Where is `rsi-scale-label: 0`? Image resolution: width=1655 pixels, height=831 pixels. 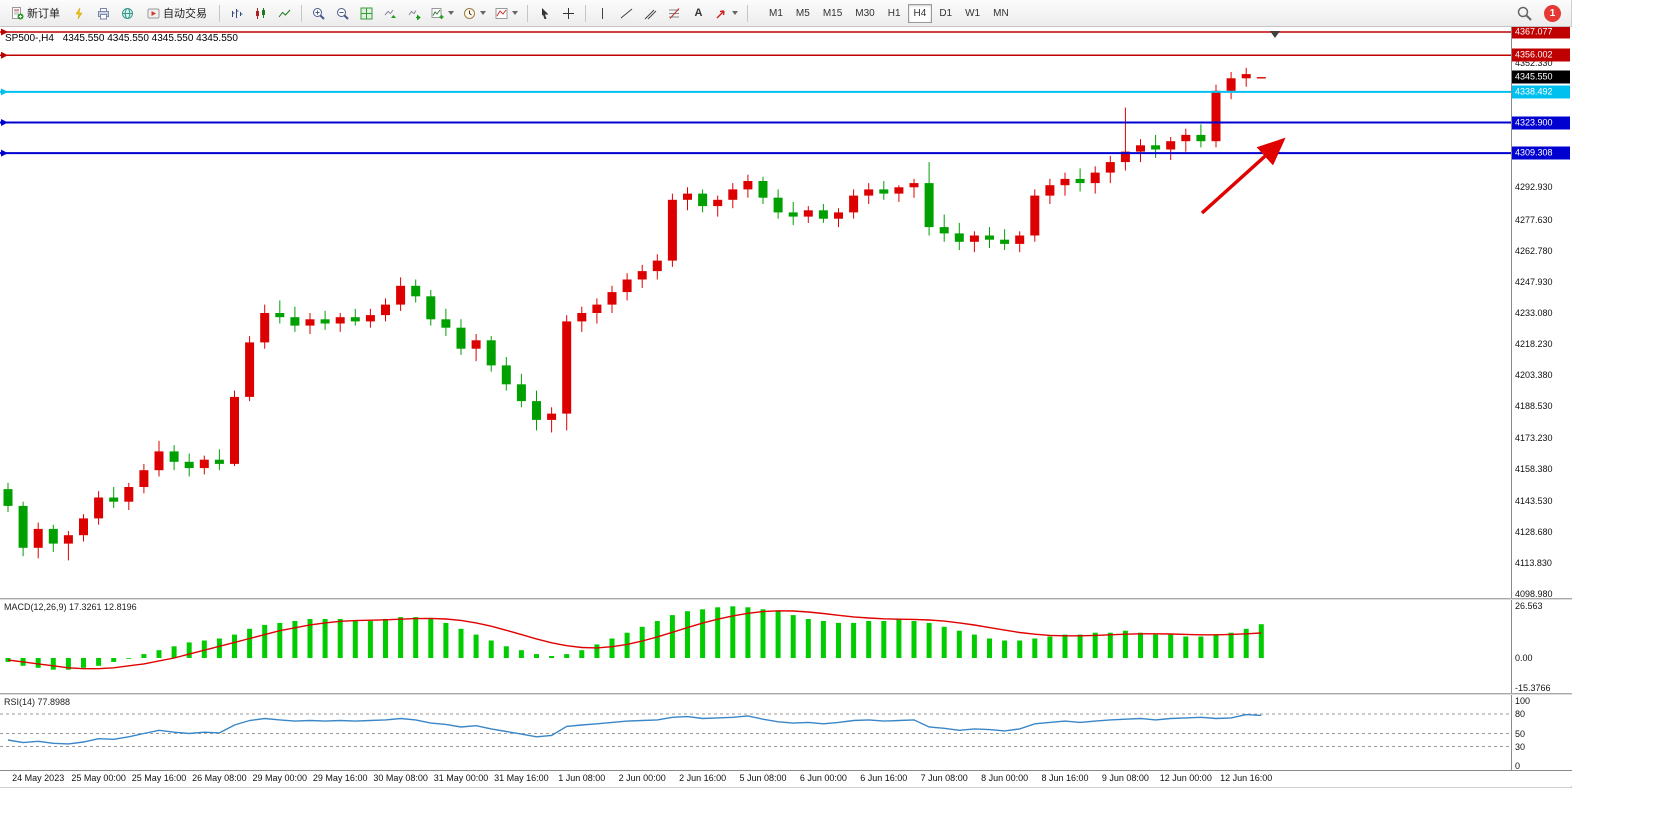
rsi-scale-label: 0 is located at coordinates (1518, 765).